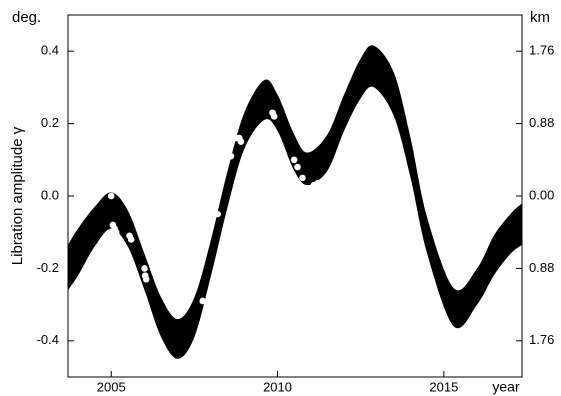  I want to click on x-tick-label: 2015, so click(443, 386).